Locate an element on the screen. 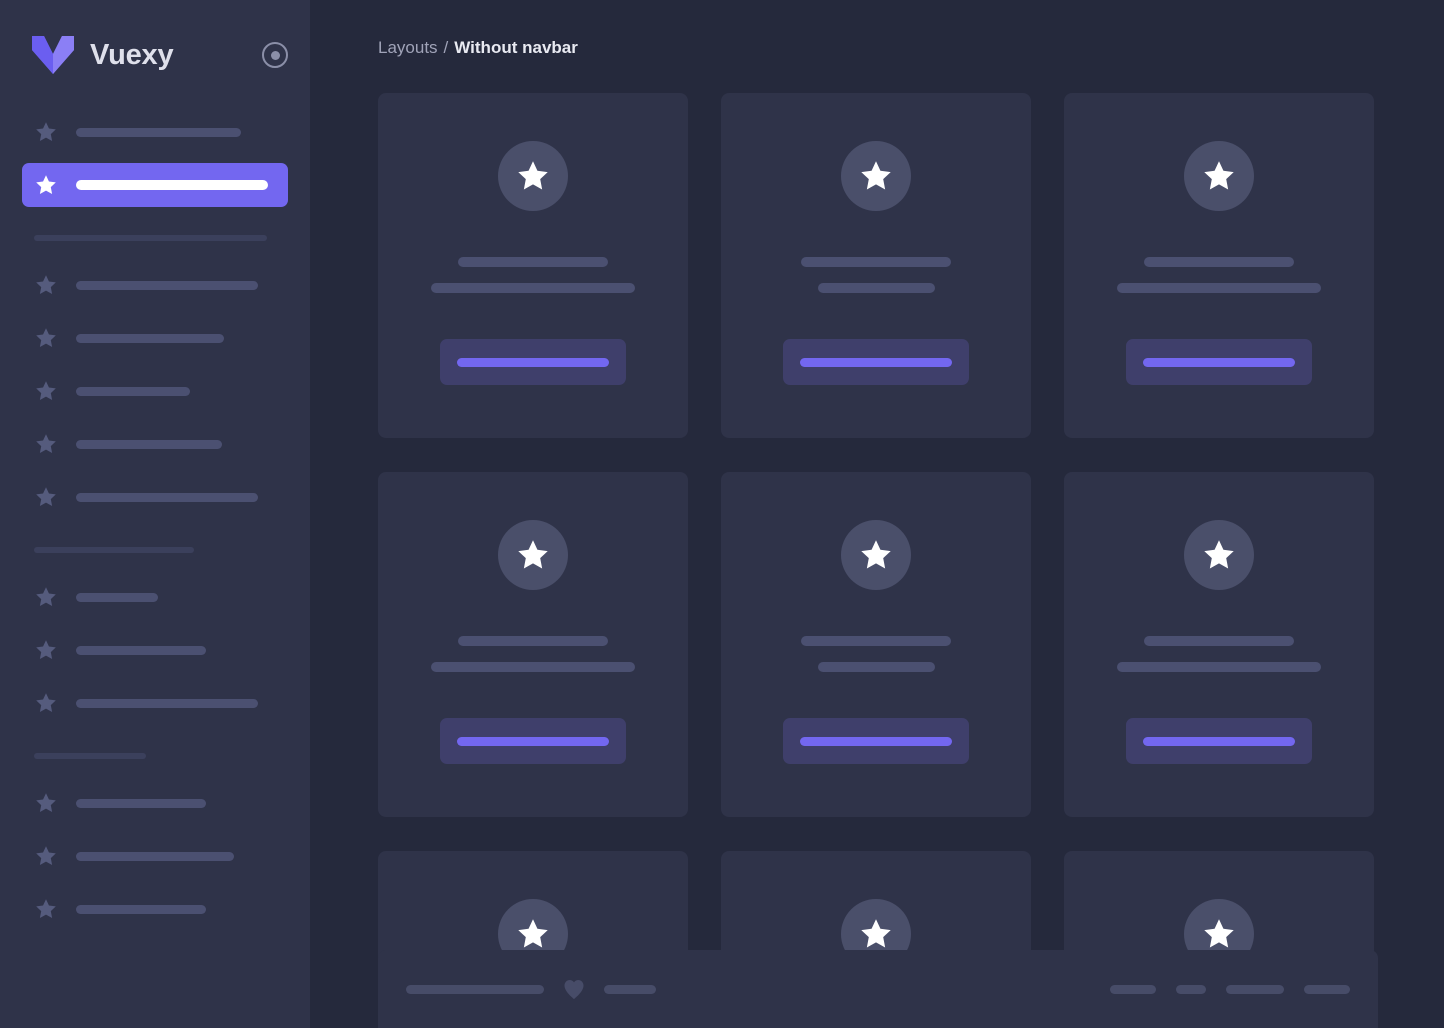  sidebar-header: Vuexy is located at coordinates (155, 55).